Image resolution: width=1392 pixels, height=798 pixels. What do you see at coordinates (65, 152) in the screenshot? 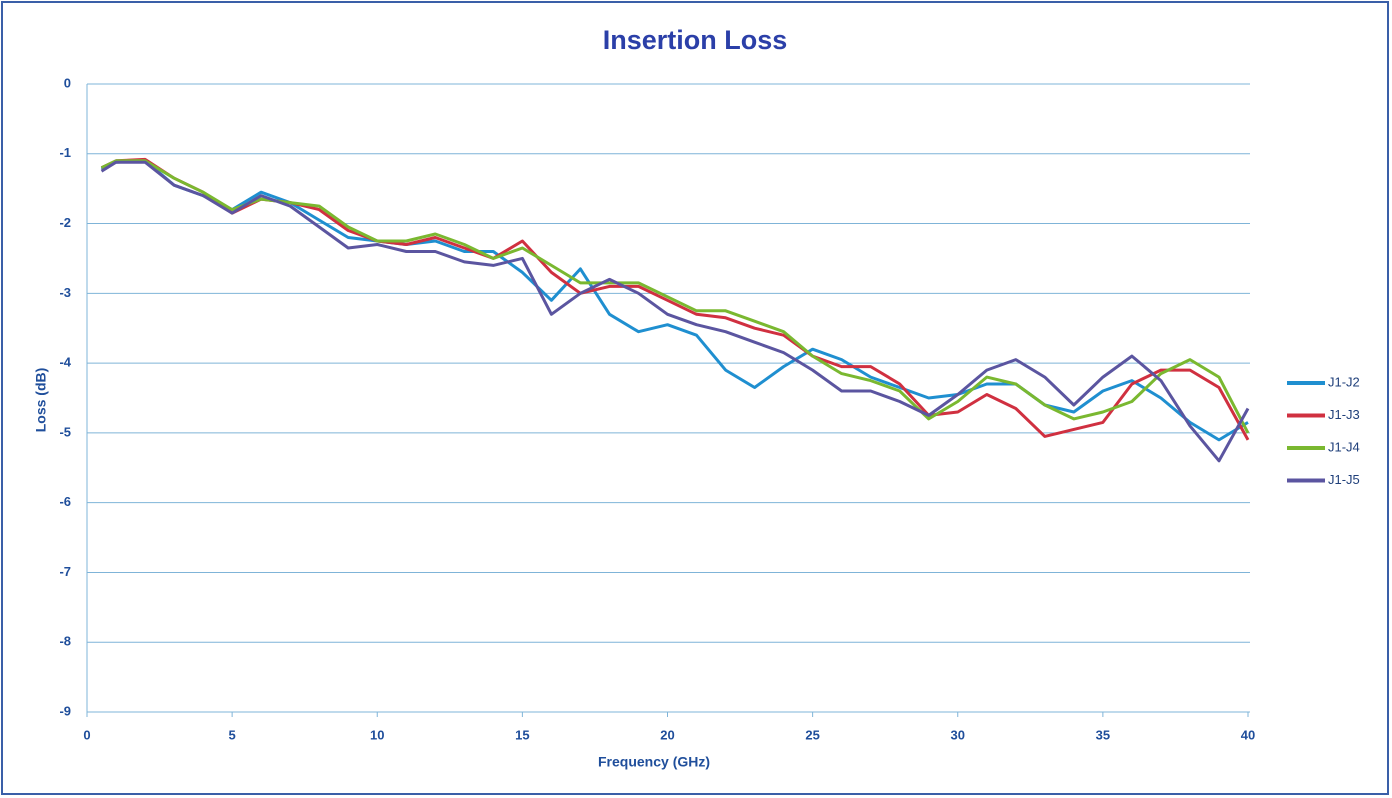
I see `y-tick-label: -1` at bounding box center [65, 152].